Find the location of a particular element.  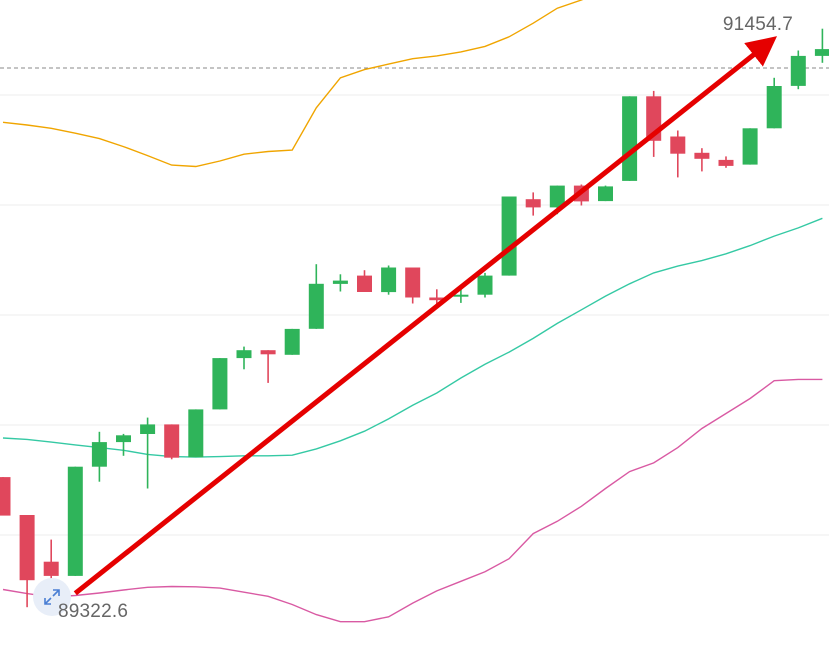

max-price-label: 91454.7 is located at coordinates (757, 24).